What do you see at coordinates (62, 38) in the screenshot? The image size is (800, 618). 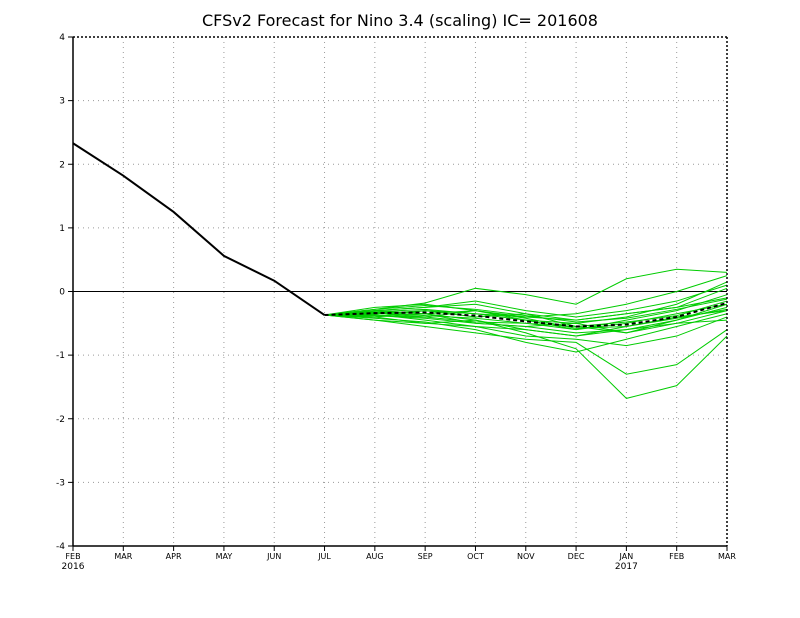 I see `y-tick-label: 4` at bounding box center [62, 38].